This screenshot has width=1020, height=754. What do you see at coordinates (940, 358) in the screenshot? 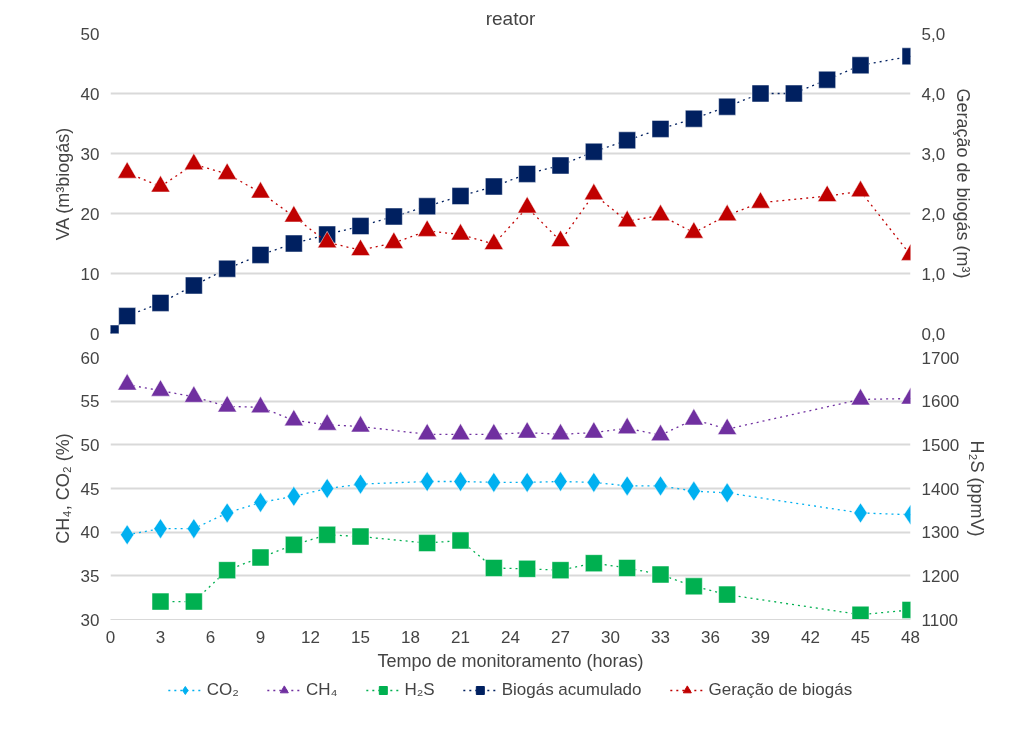
I see `y2-tick-label: 1700` at bounding box center [940, 358].